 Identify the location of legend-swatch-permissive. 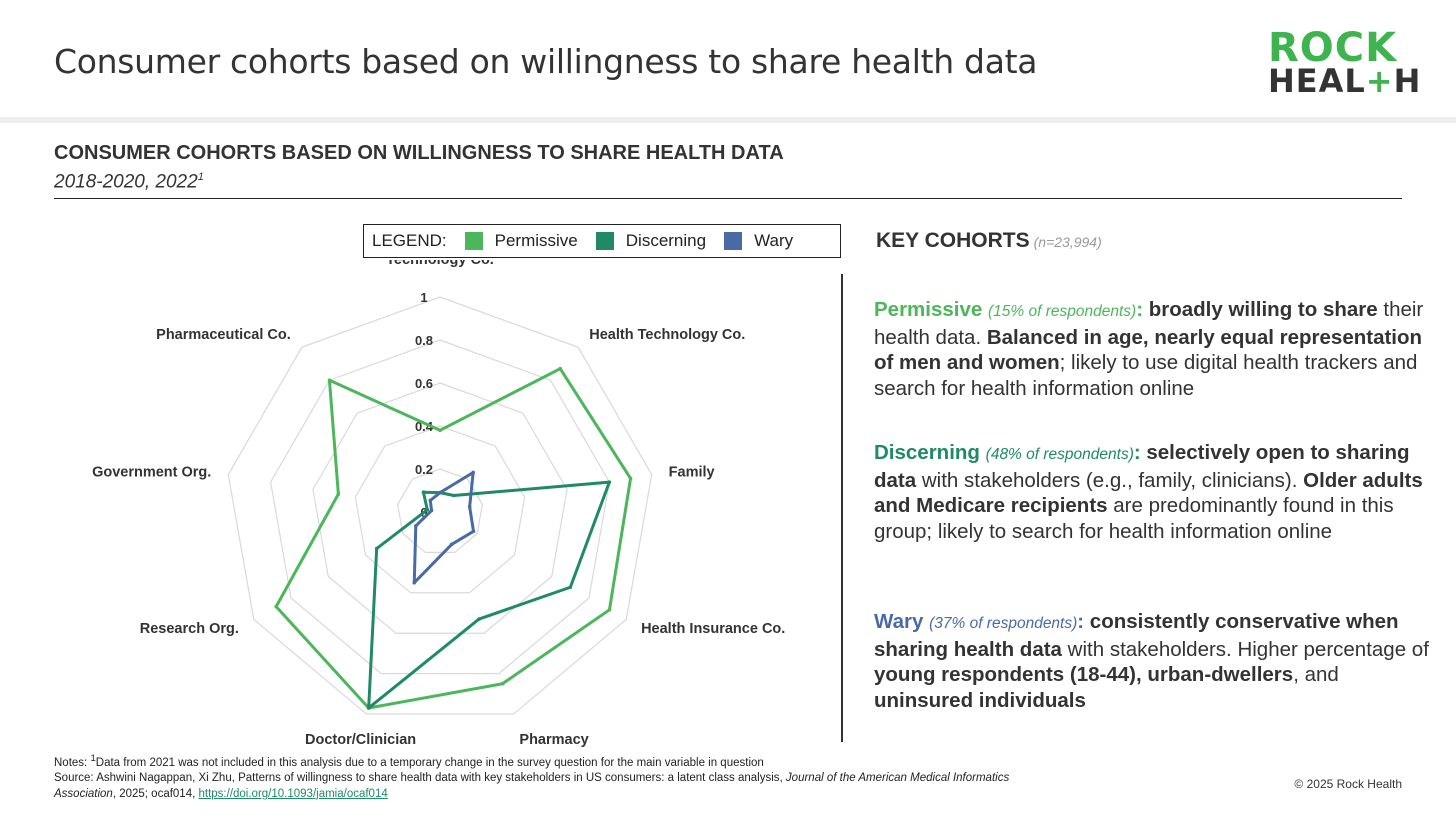
(473, 241).